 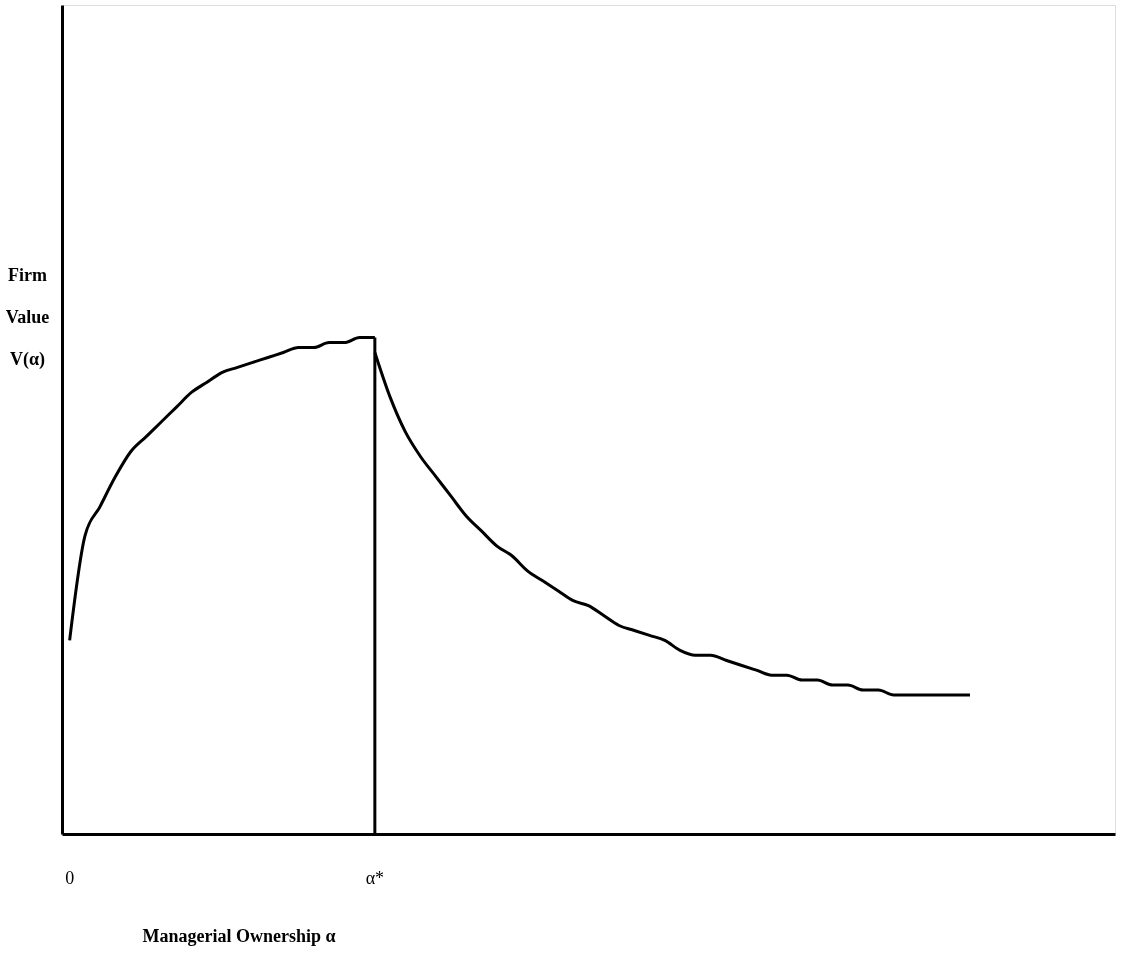 What do you see at coordinates (375, 877) in the screenshot?
I see `x-tick-label: α*` at bounding box center [375, 877].